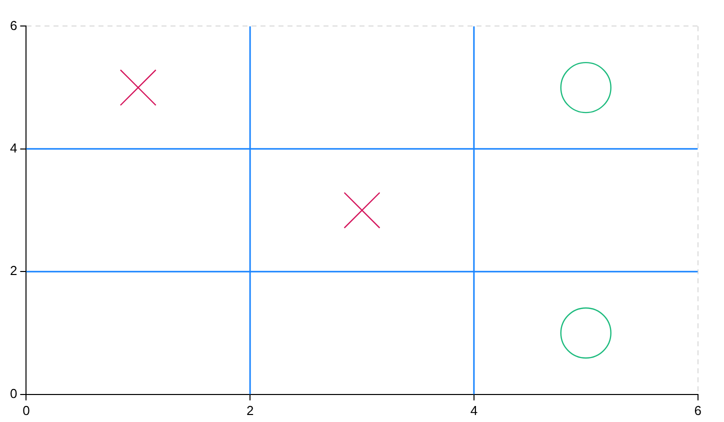  I want to click on y-tick-label: 6, so click(14, 25).